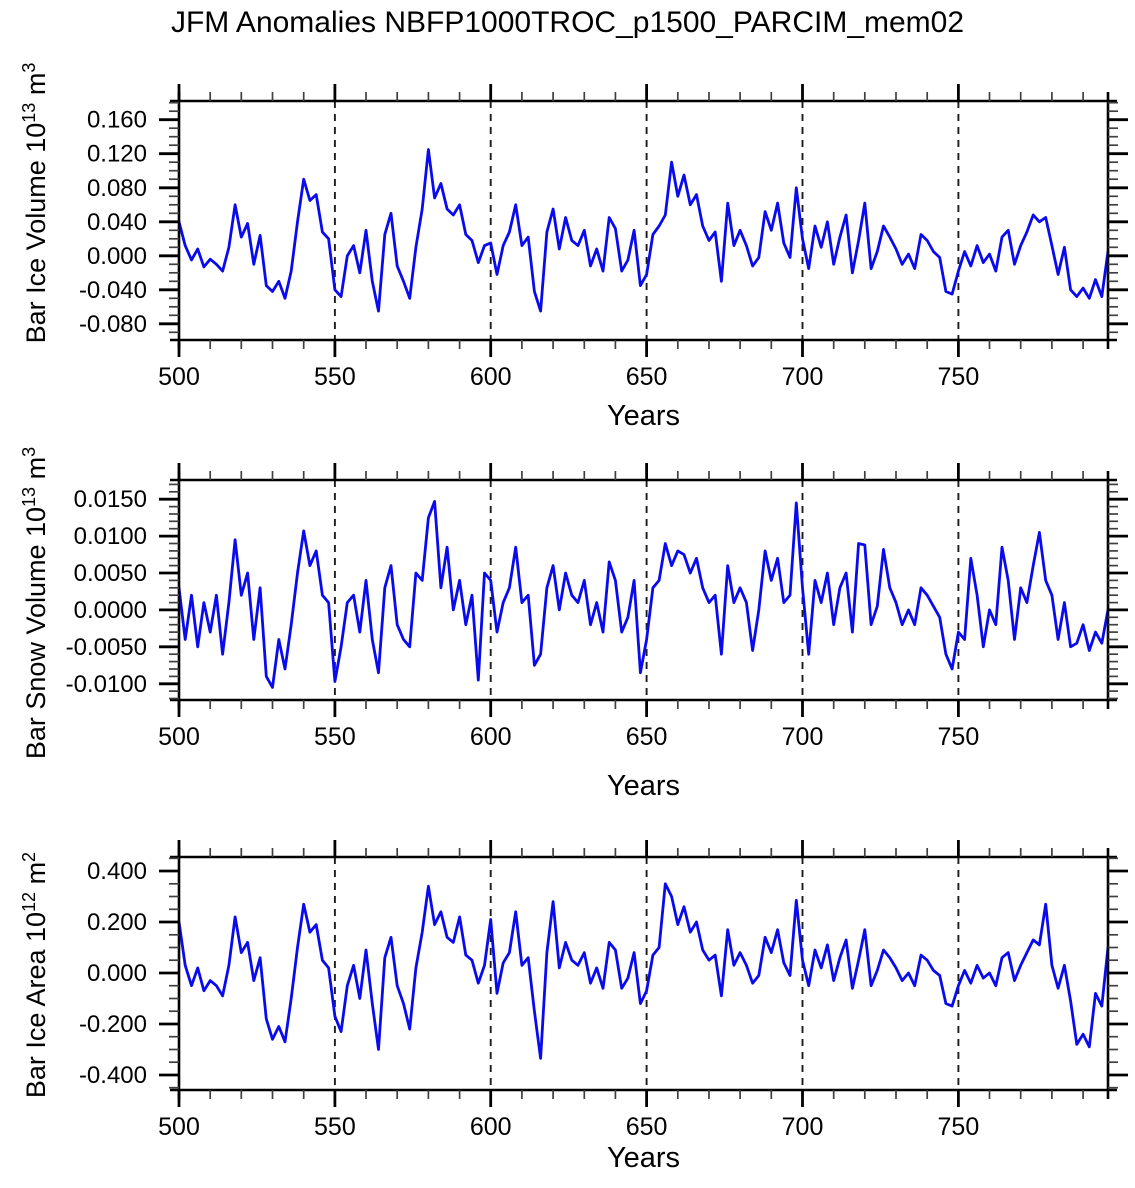 The image size is (1135, 1188). What do you see at coordinates (643, 230) in the screenshot?
I see `ice-volume-series-line` at bounding box center [643, 230].